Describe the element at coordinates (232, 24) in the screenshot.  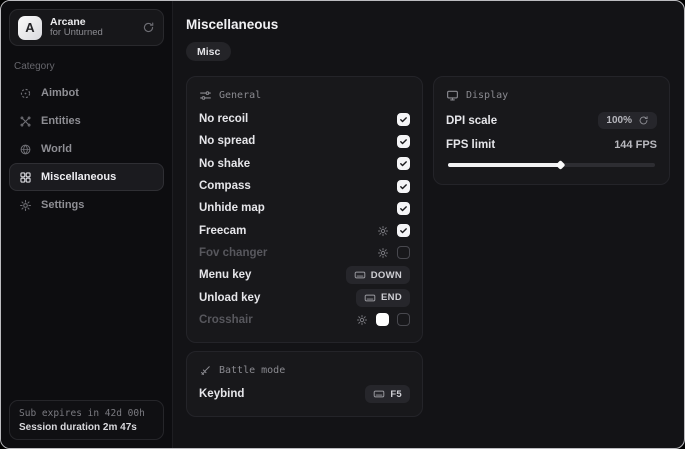
I see `page-title: Miscellaneous` at that location.